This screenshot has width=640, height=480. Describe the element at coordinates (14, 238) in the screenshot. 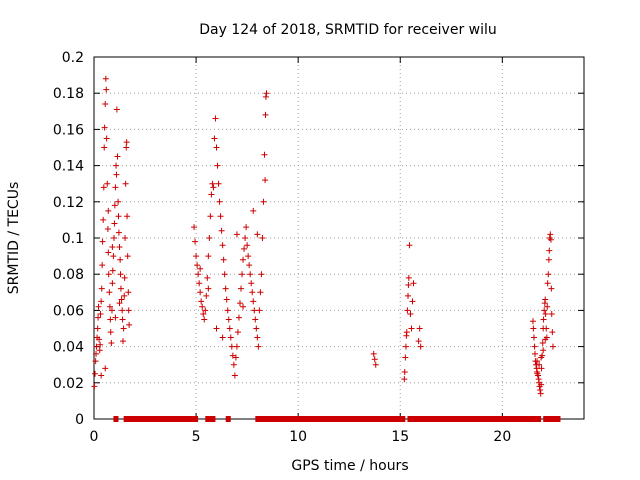

I see `y-axis-label: SRMTID / TECUs` at that location.